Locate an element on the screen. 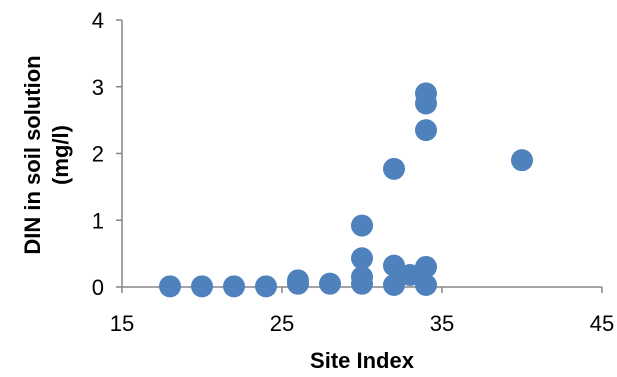  y-tick-label: 0 is located at coordinates (98, 287).